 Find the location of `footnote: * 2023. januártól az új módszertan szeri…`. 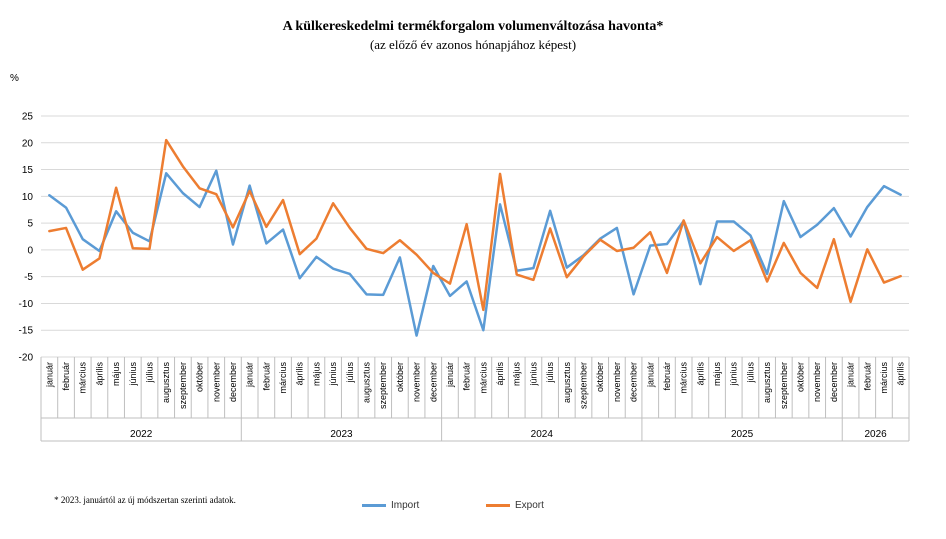

footnote: * 2023. januártól az új módszertan szeri… is located at coordinates (145, 500).